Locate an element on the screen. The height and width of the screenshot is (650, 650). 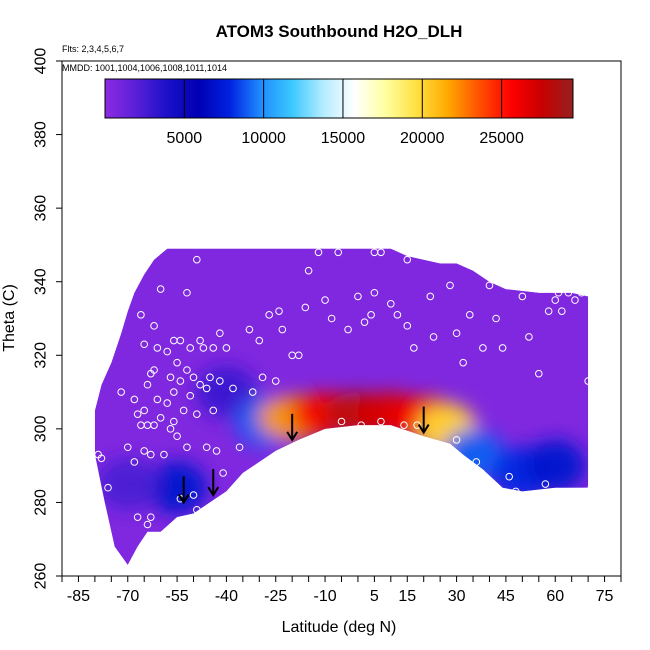
y-tick-label: 320 is located at coordinates (41, 355).